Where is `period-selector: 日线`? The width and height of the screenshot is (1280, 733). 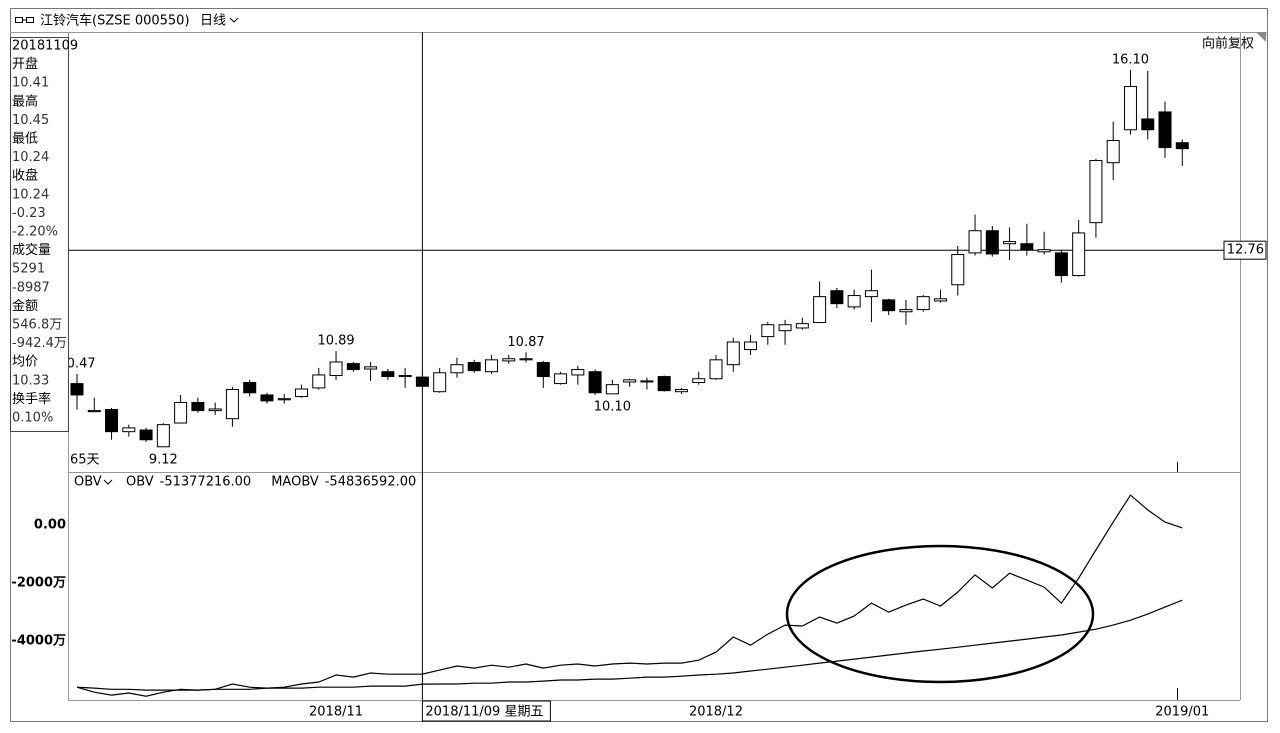
period-selector: 日线 is located at coordinates (213, 21).